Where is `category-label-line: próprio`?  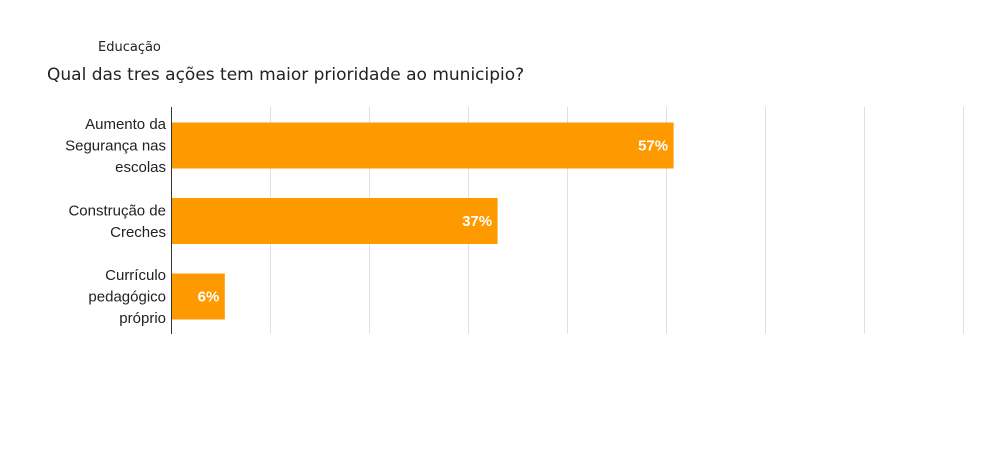 category-label-line: próprio is located at coordinates (142, 318).